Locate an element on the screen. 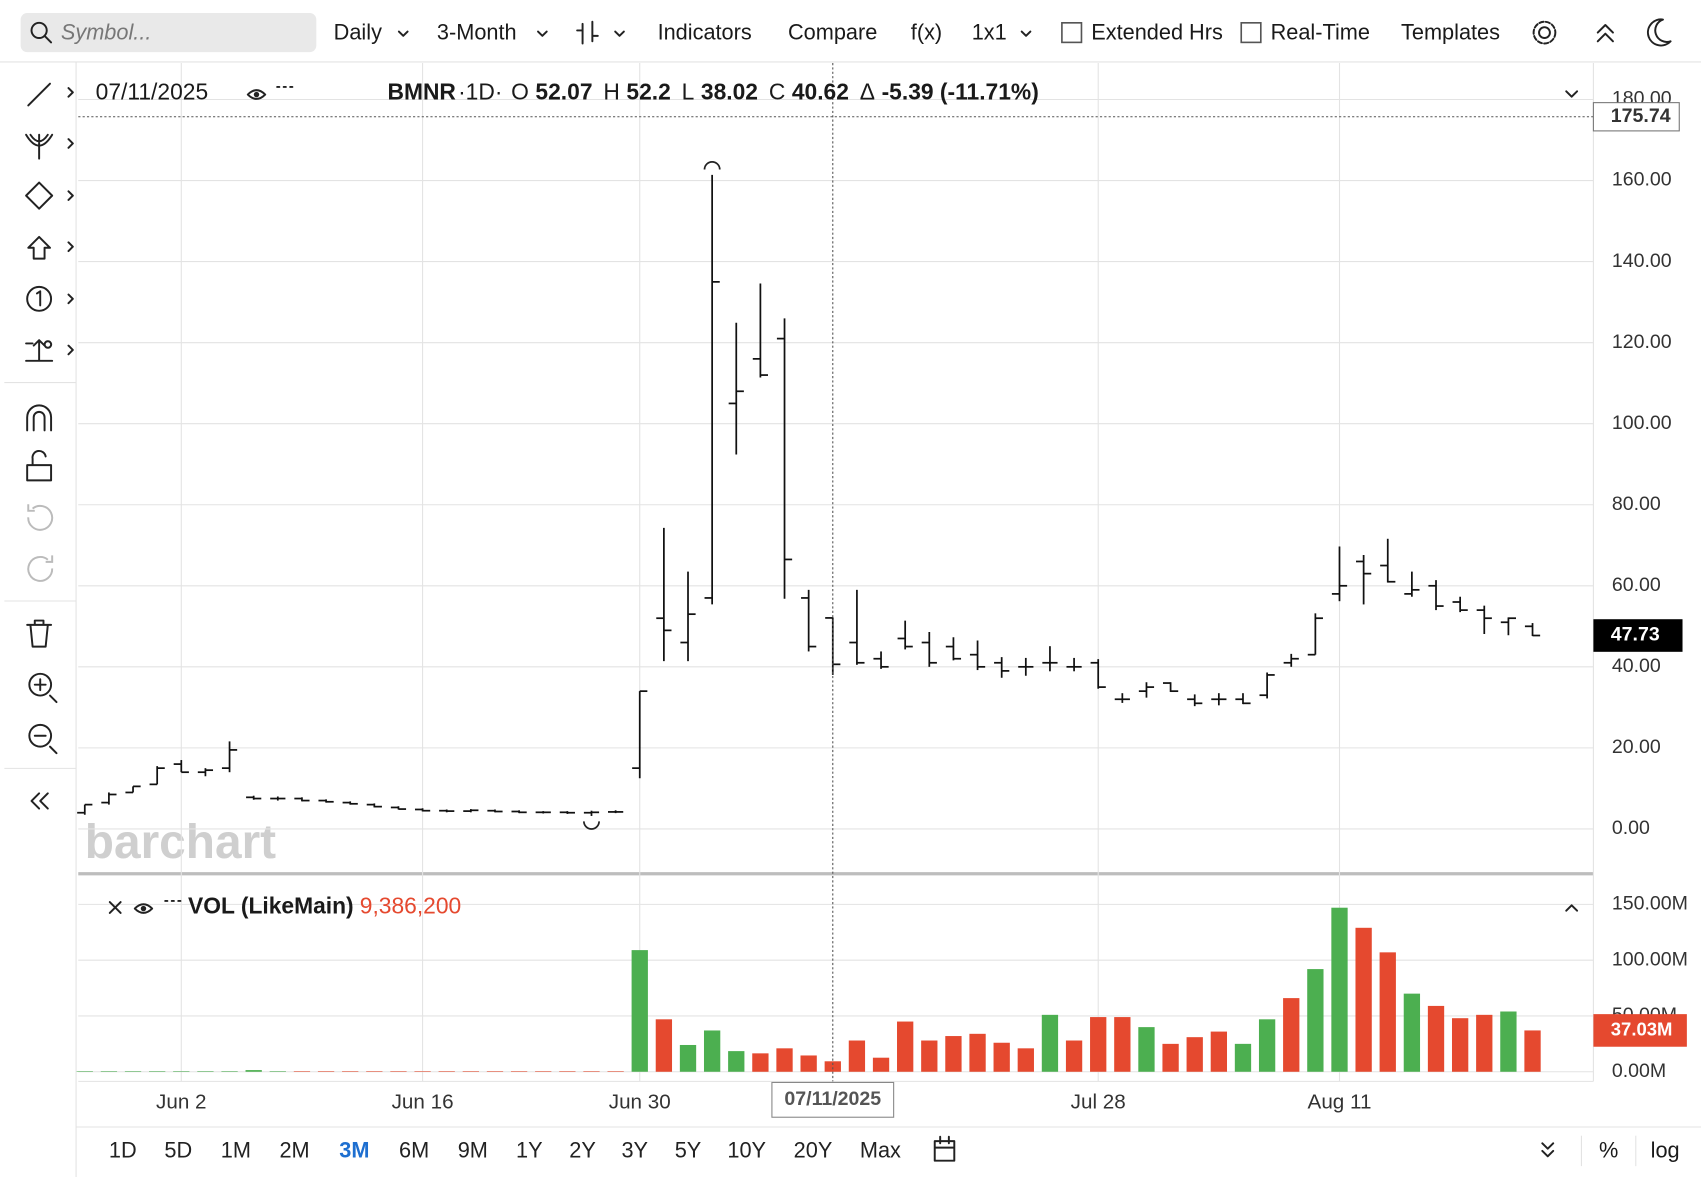 This screenshot has width=1701, height=1177. y-tick-label: 0.00 is located at coordinates (1631, 828).